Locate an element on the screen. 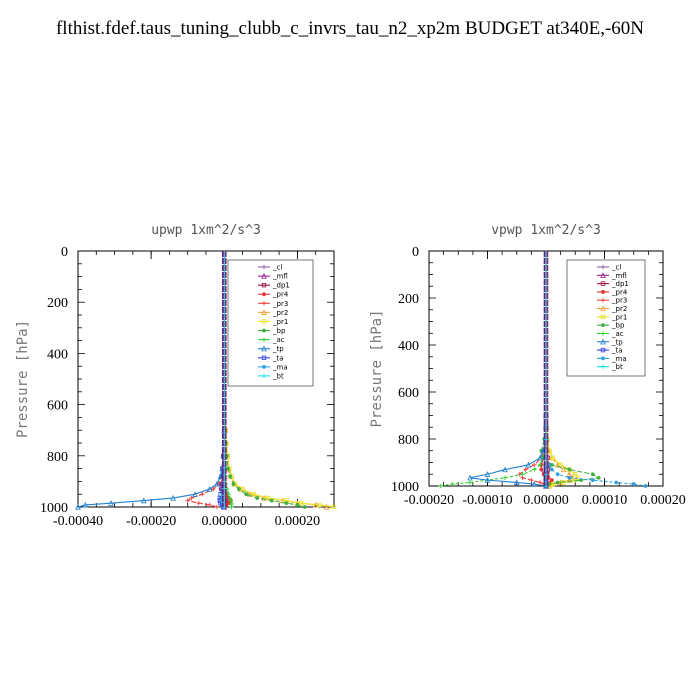  y-tick-label: 600 is located at coordinates (408, 393).